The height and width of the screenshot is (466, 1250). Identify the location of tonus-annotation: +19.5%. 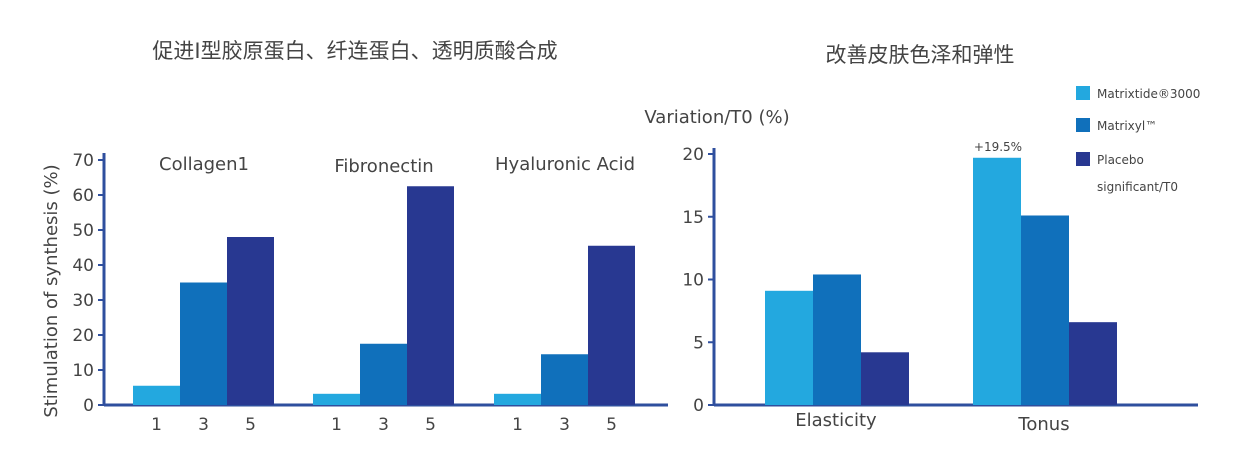
(998, 147).